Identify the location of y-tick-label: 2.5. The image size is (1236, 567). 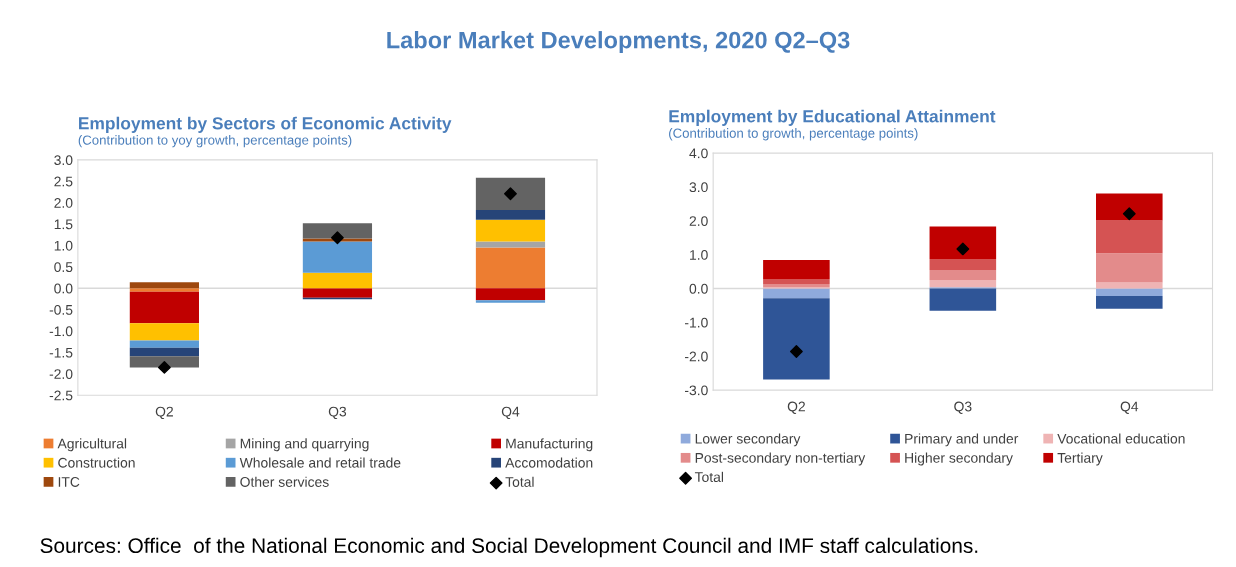
(63, 181).